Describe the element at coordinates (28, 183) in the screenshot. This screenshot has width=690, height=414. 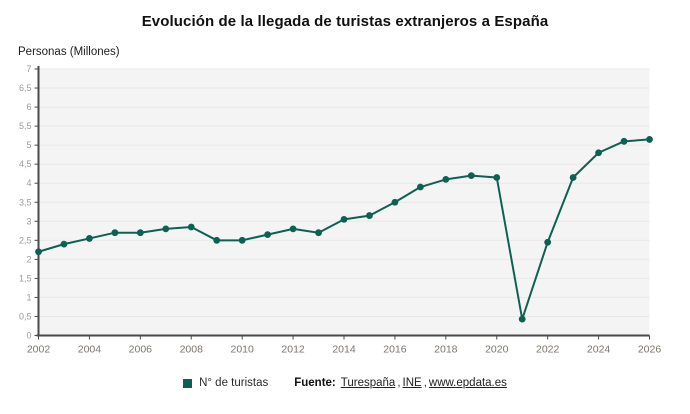
I see `y-tick-label: 4` at that location.